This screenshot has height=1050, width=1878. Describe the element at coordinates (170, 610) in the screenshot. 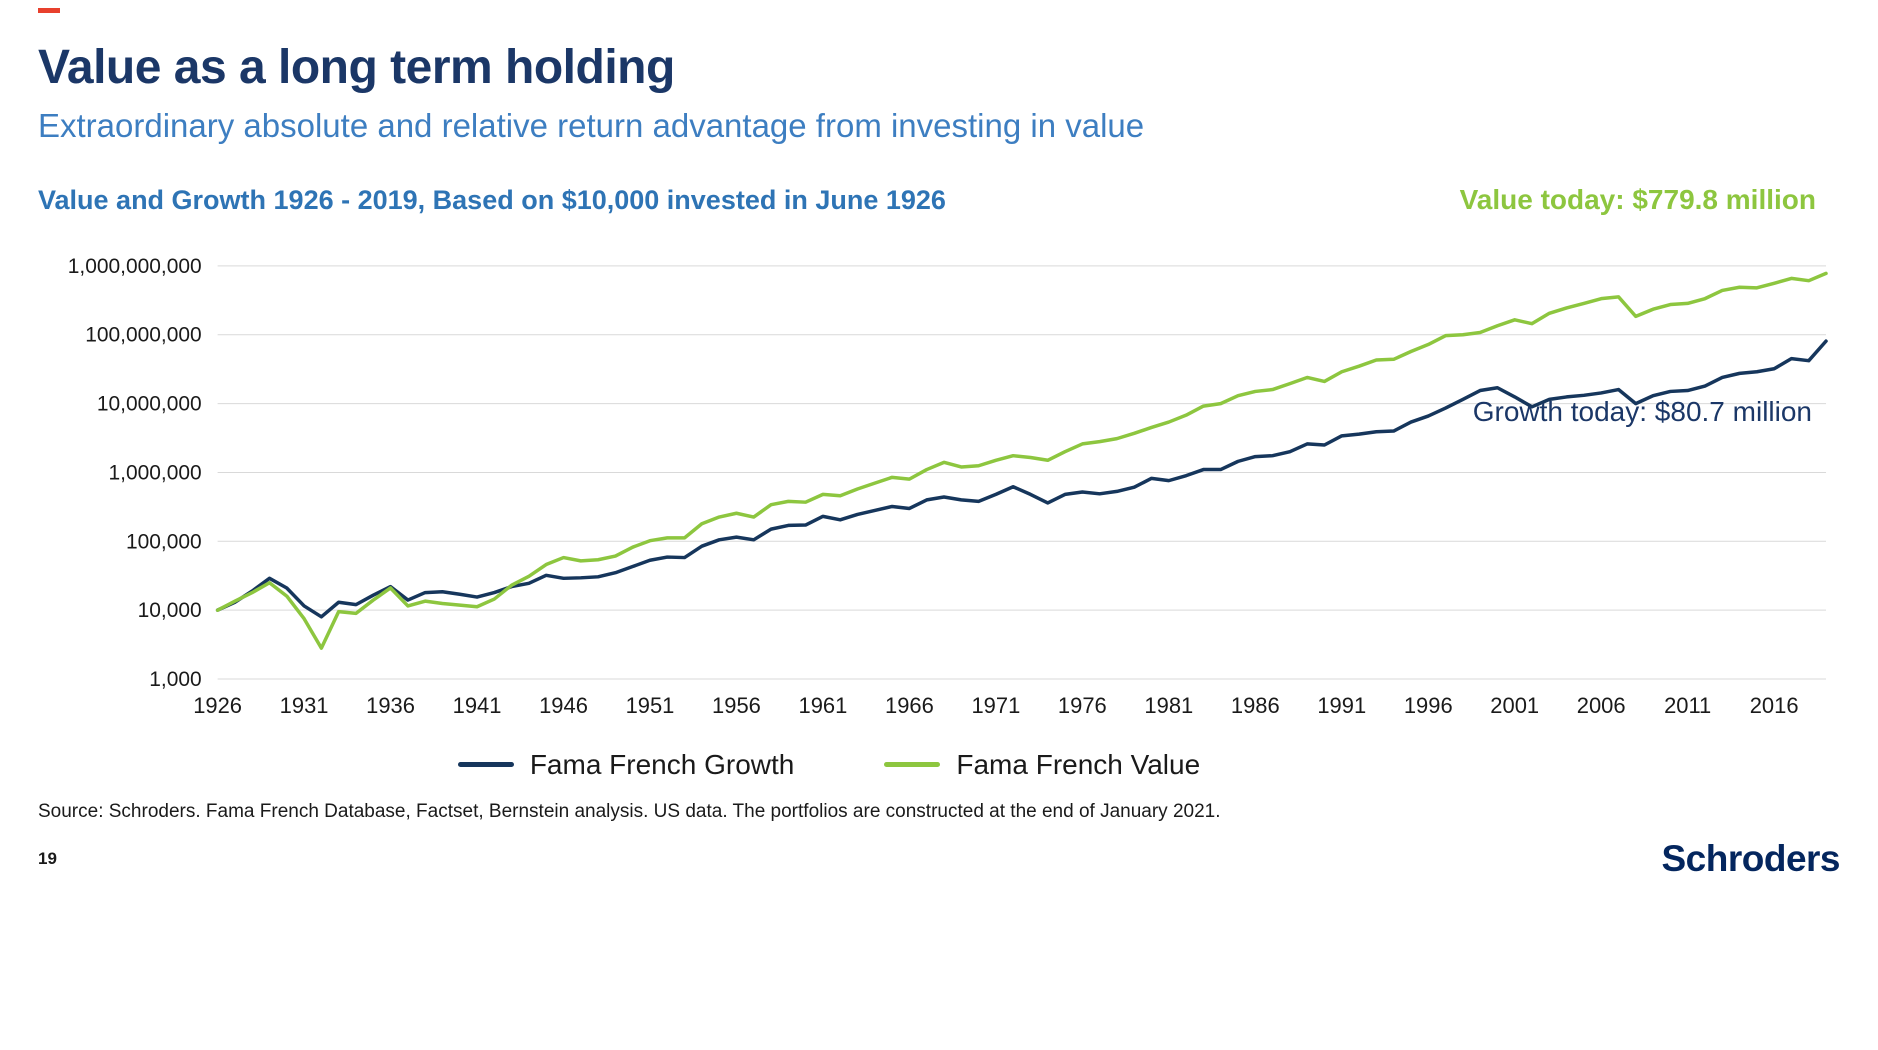

I see `svg-text: 10,000` at that location.